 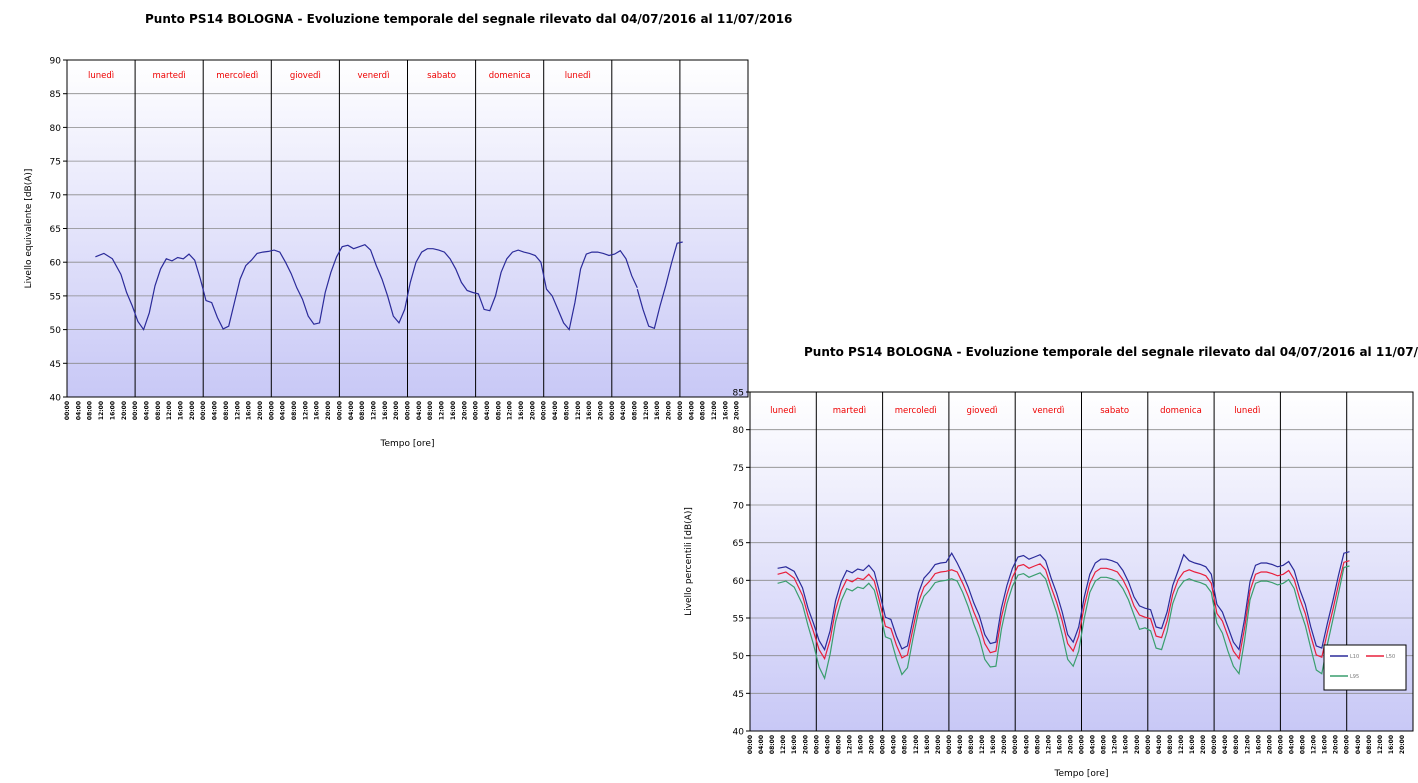 I want to click on y-tick-label: 55, so click(x=738, y=620).